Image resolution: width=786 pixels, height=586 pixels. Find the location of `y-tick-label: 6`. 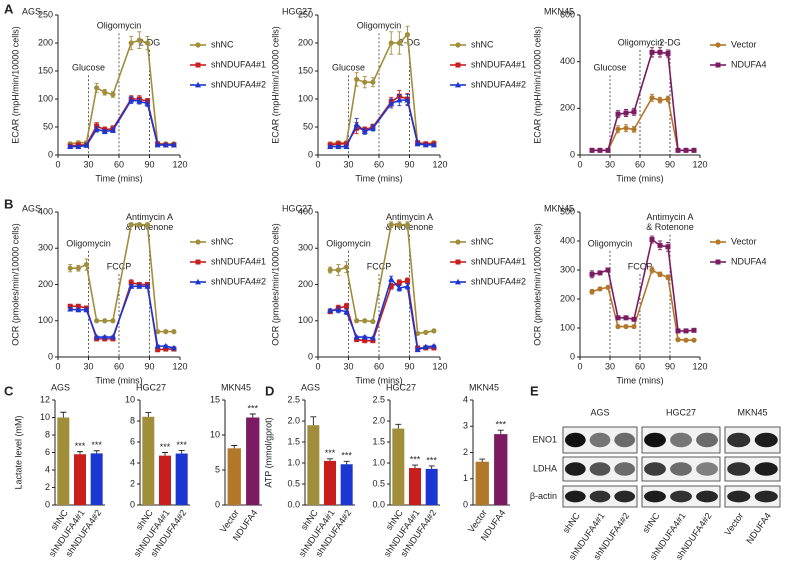

y-tick-label: 6 is located at coordinates (132, 441).